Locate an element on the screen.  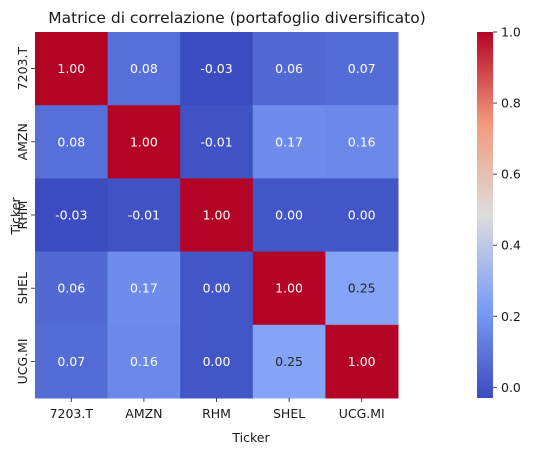
heatmap-cell-7203.T-SHEL is located at coordinates (289, 69).